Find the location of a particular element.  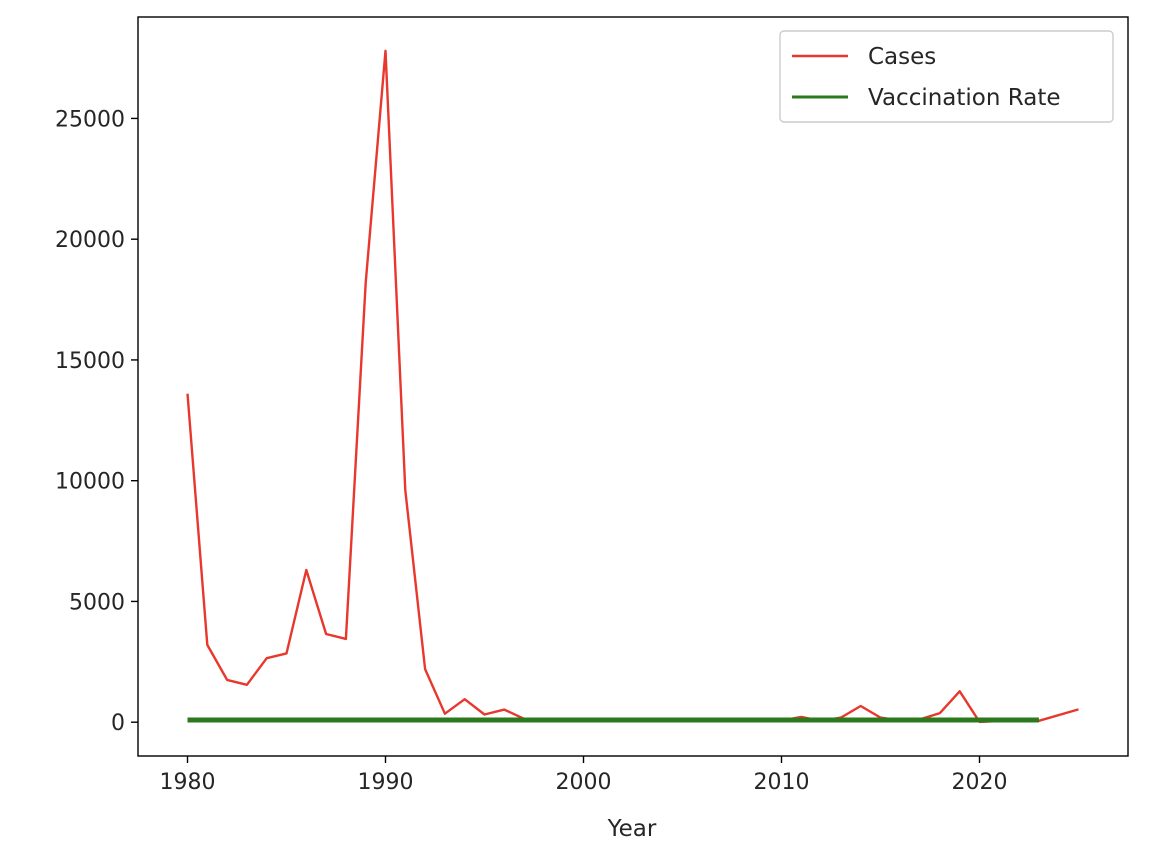

y-tick-label: 20000 is located at coordinates (90, 240).